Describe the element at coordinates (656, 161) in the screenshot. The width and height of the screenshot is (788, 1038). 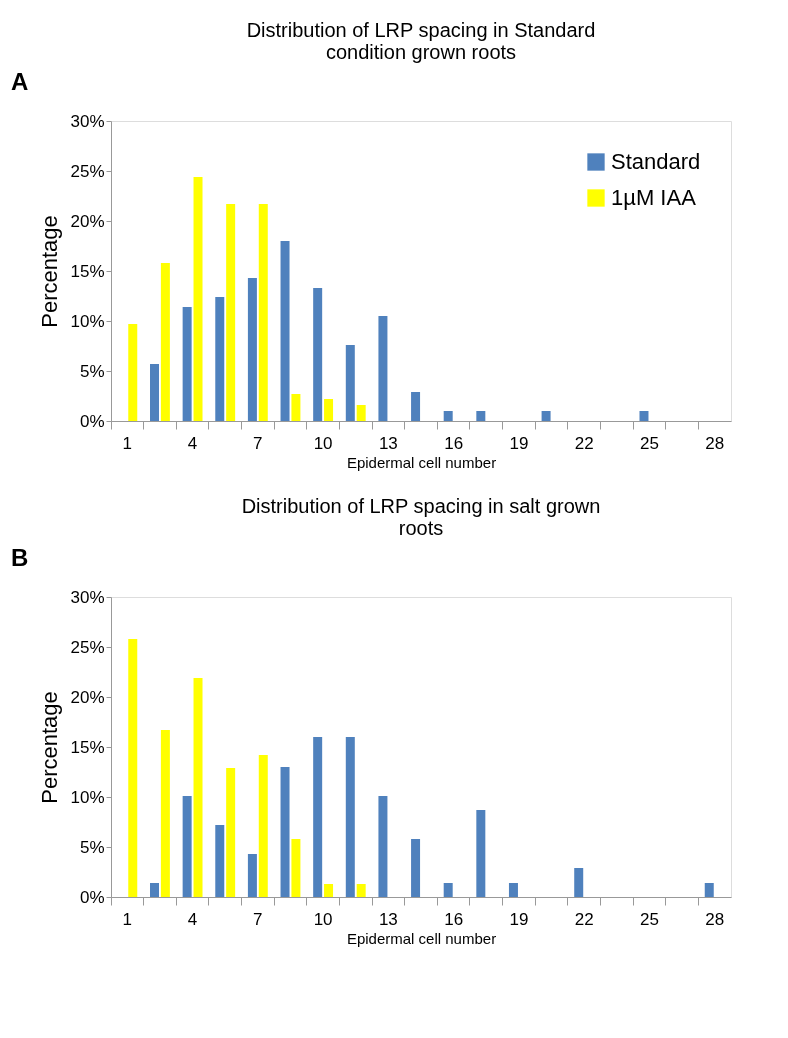
I see `legend-label: Standard` at that location.